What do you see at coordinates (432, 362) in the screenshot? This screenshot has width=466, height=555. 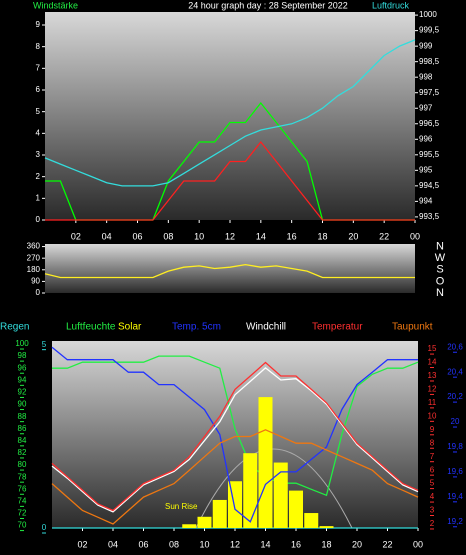 I see `y-tick-label: 14` at bounding box center [432, 362].